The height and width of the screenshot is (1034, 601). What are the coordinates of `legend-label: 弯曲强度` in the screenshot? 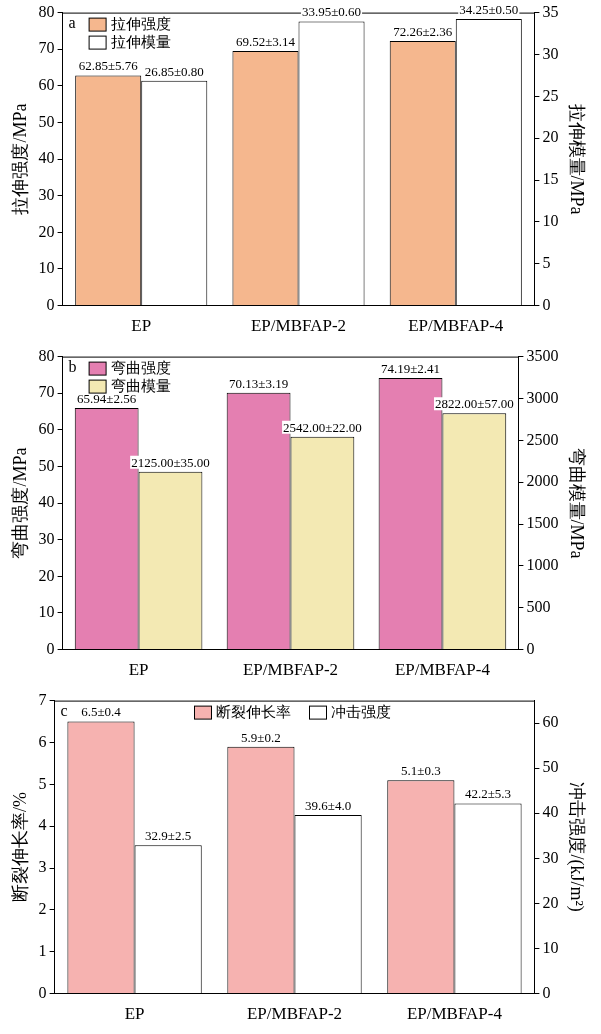 It's located at (140, 367).